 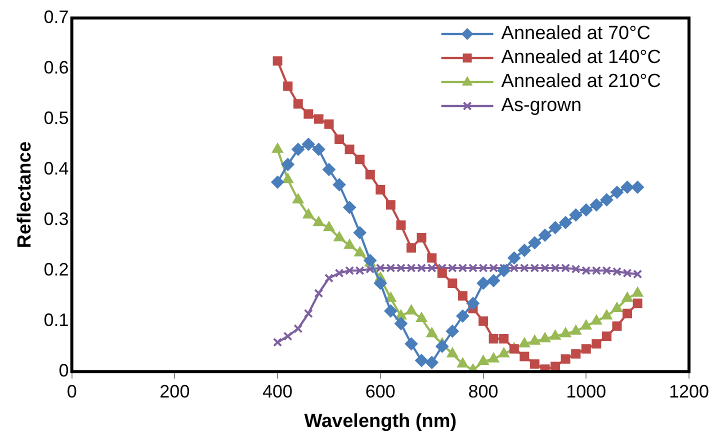 I want to click on y-tick-label: 0.5, so click(x=56, y=118).